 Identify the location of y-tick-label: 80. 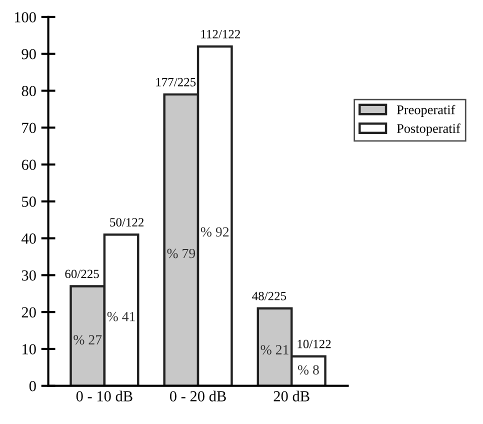
(29, 91).